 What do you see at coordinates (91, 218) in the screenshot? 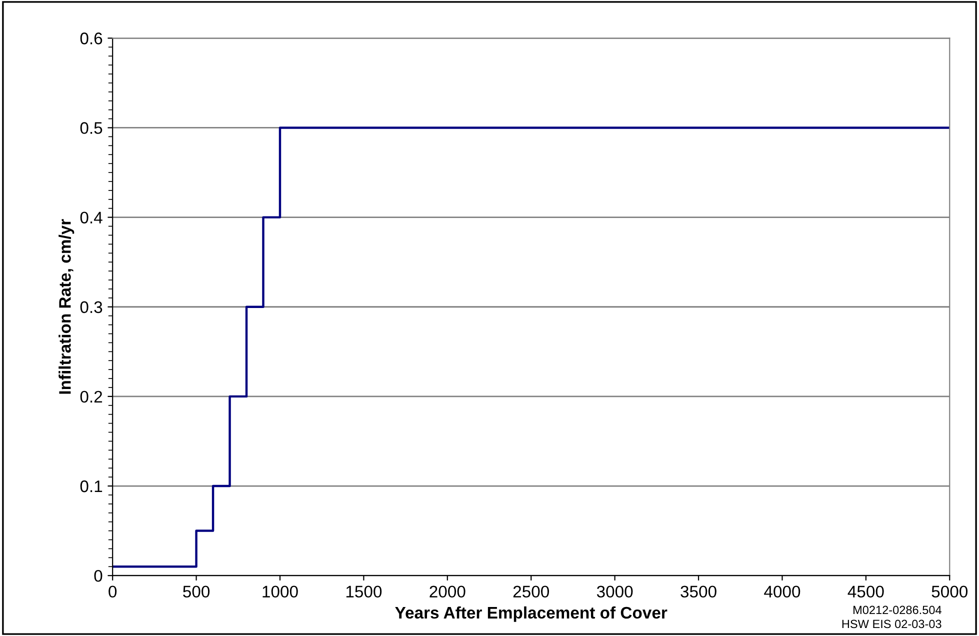
I see `y-tick-label: 0.4` at bounding box center [91, 218].